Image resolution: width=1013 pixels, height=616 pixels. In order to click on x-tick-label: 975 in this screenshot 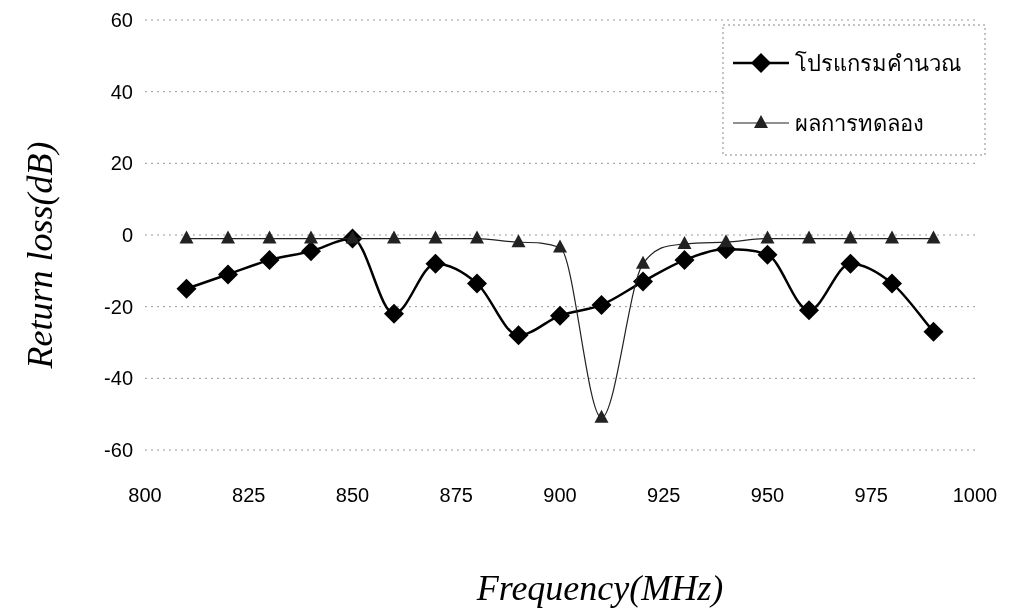, I will do `click(871, 495)`.